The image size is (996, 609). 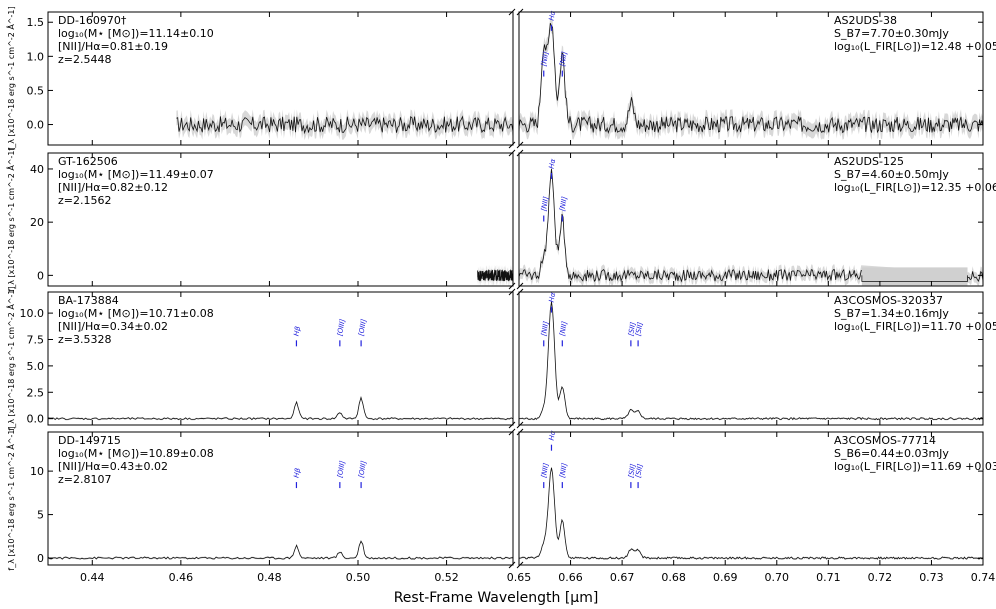 I want to click on xtick-label: 0.69, so click(x=725, y=577).